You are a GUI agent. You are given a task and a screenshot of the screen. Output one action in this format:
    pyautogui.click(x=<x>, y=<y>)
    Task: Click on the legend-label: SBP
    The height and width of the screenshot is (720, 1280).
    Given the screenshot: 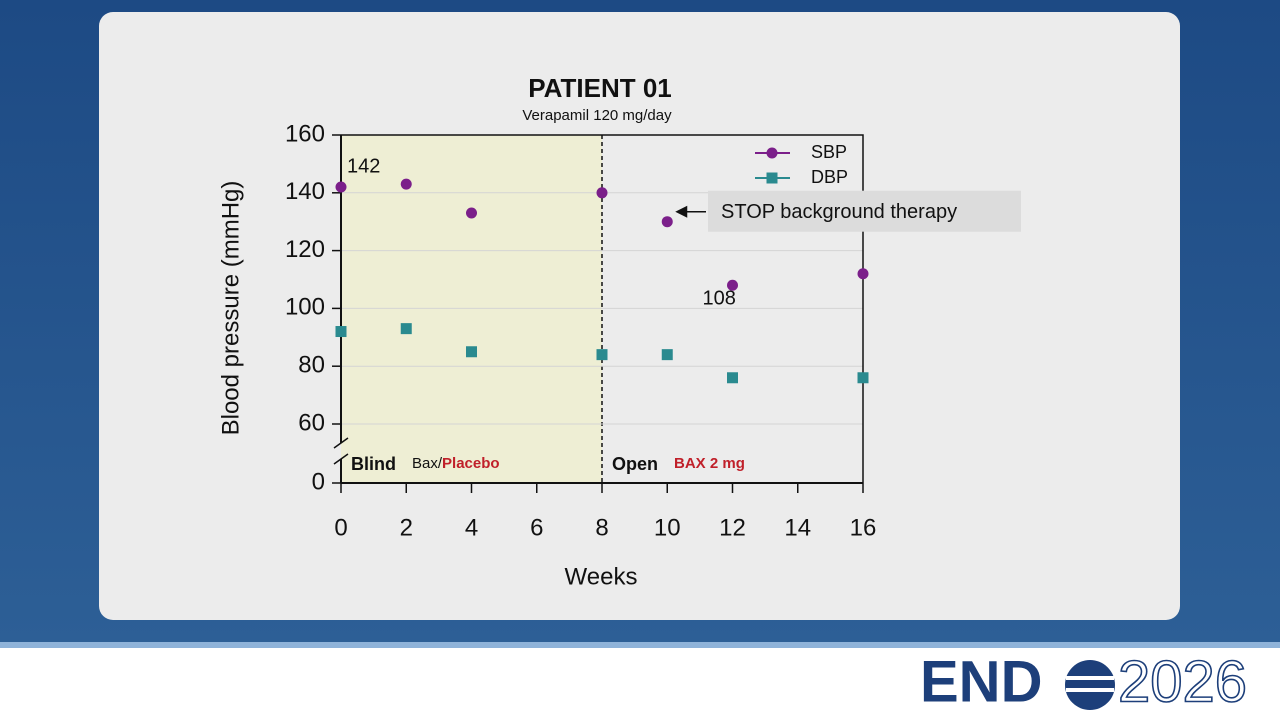 What is the action you would take?
    pyautogui.click(x=829, y=152)
    